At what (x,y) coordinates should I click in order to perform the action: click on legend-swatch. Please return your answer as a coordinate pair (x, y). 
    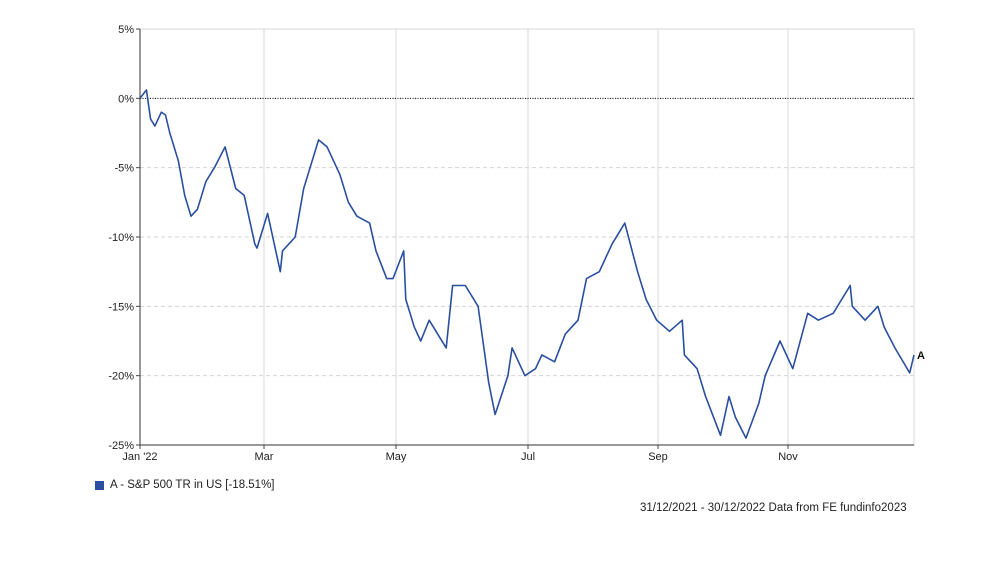
    Looking at the image, I should click on (99, 485).